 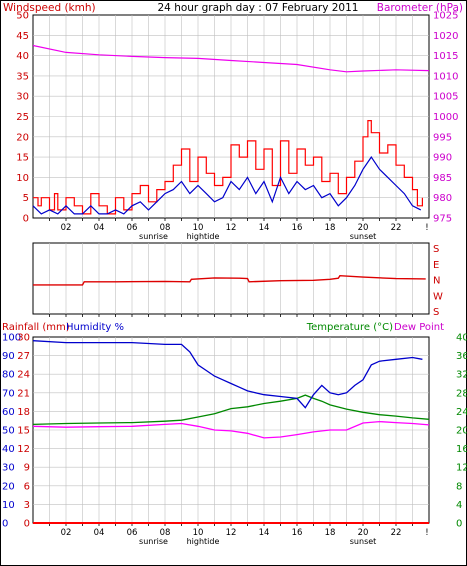 I want to click on rainfall-tick-label: 21, so click(x=23, y=393).